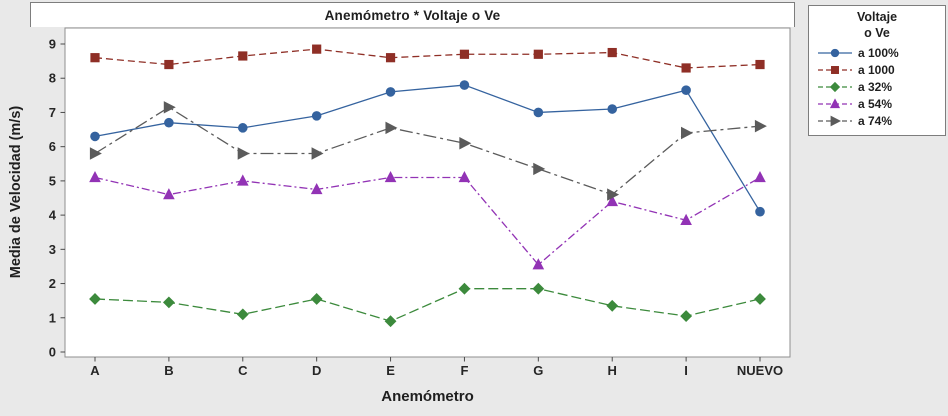 The height and width of the screenshot is (416, 948). What do you see at coordinates (316, 370) in the screenshot?
I see `x-tick-label: D` at bounding box center [316, 370].